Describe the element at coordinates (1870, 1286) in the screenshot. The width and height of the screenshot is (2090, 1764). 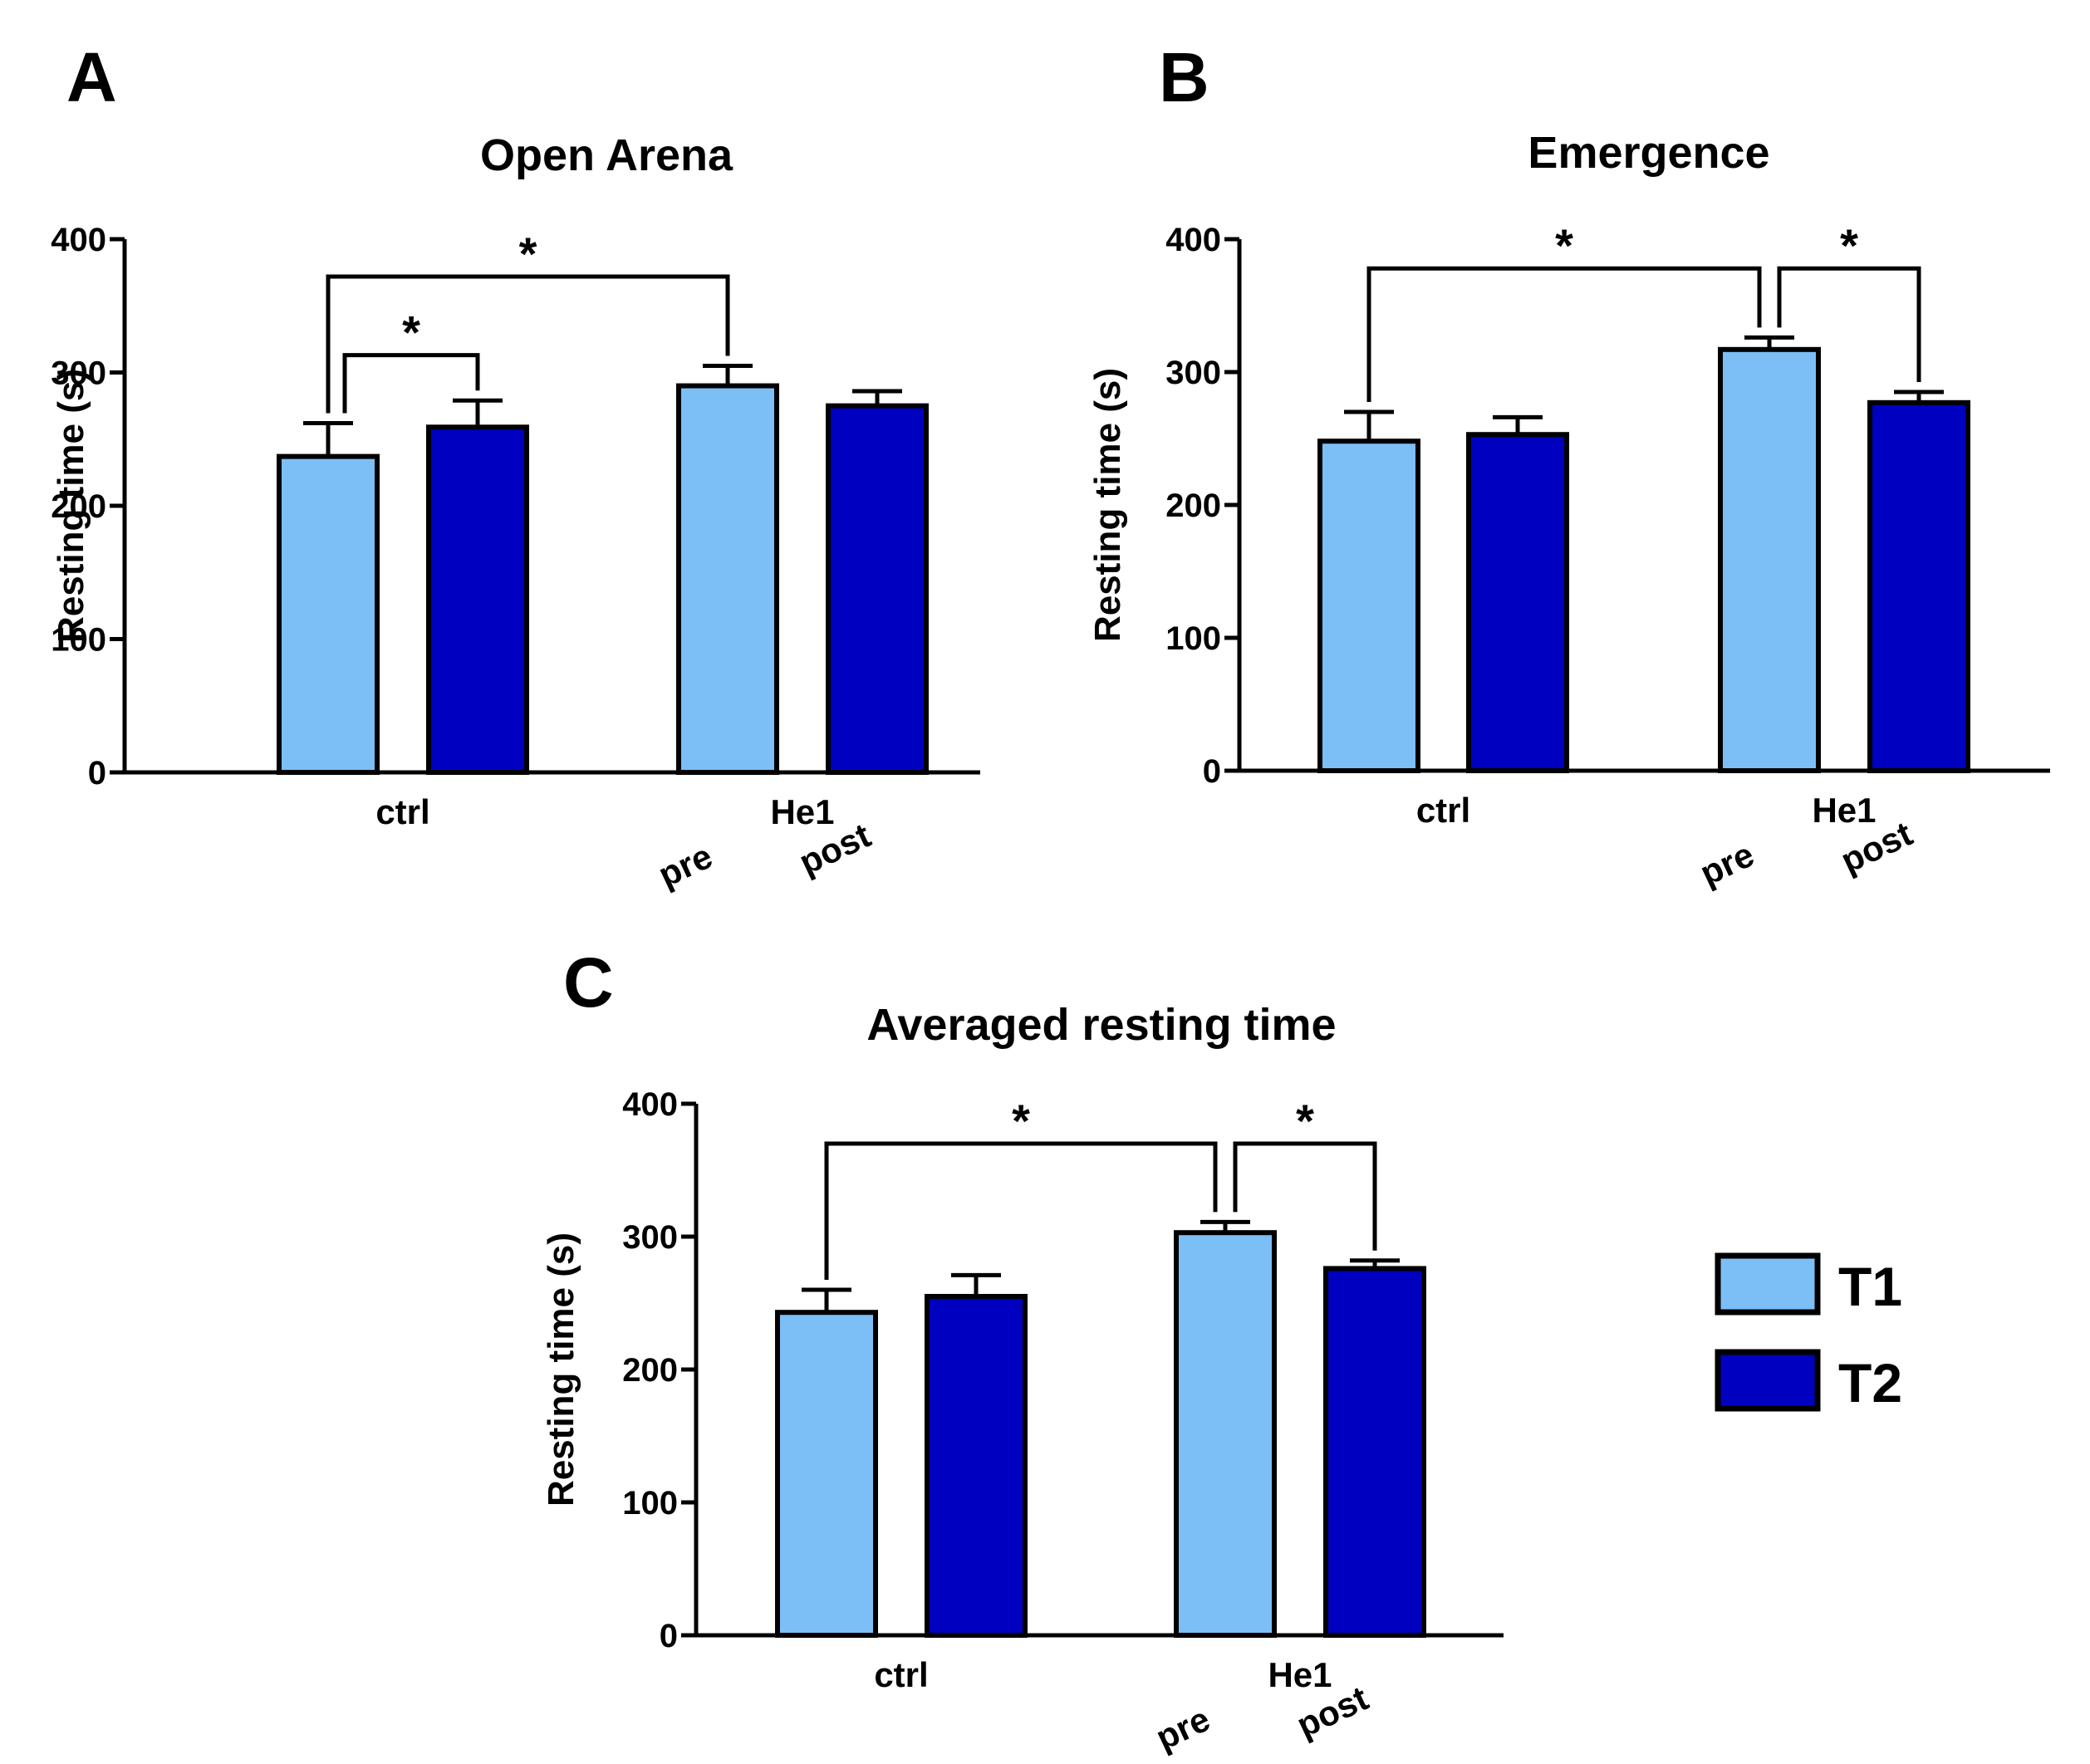
I see `legend-label: T1` at that location.